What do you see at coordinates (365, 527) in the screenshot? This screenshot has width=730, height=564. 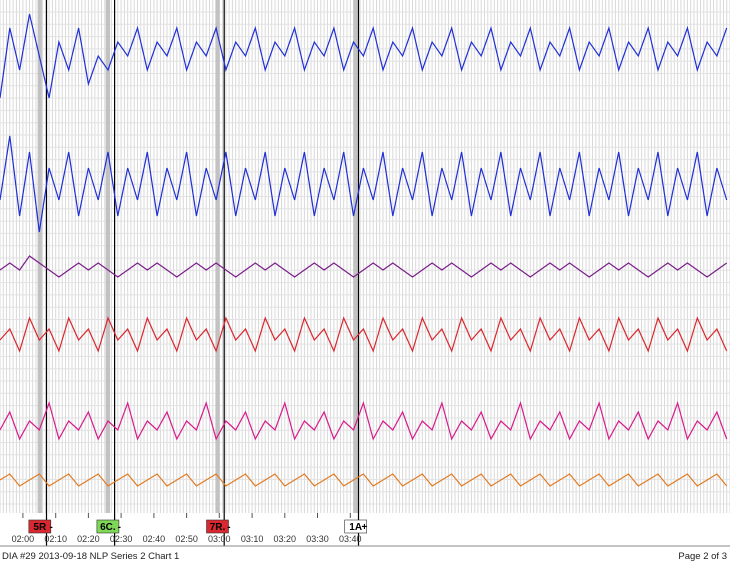 I see `answer-mark: +` at bounding box center [365, 527].